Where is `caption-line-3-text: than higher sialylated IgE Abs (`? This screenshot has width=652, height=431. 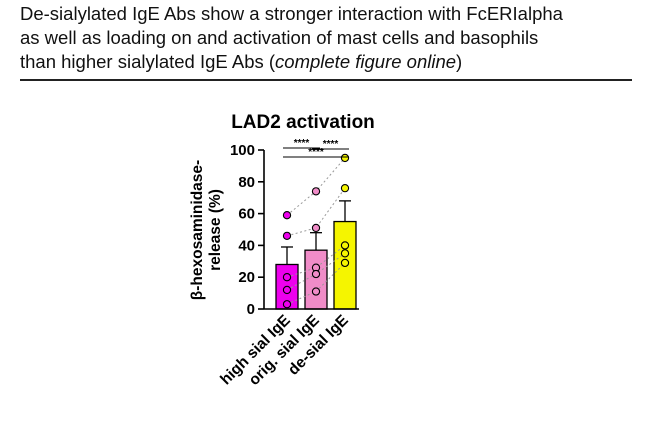 caption-line-3-text: than higher sialylated IgE Abs ( is located at coordinates (148, 61).